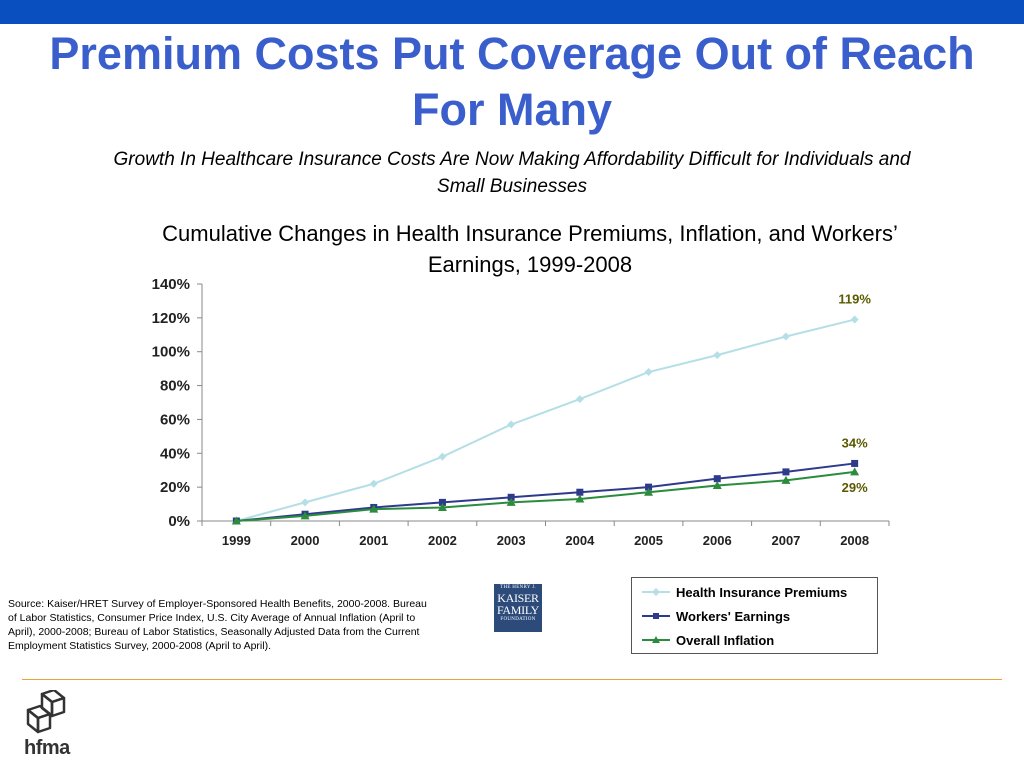  I want to click on data-label: 29%, so click(855, 487).